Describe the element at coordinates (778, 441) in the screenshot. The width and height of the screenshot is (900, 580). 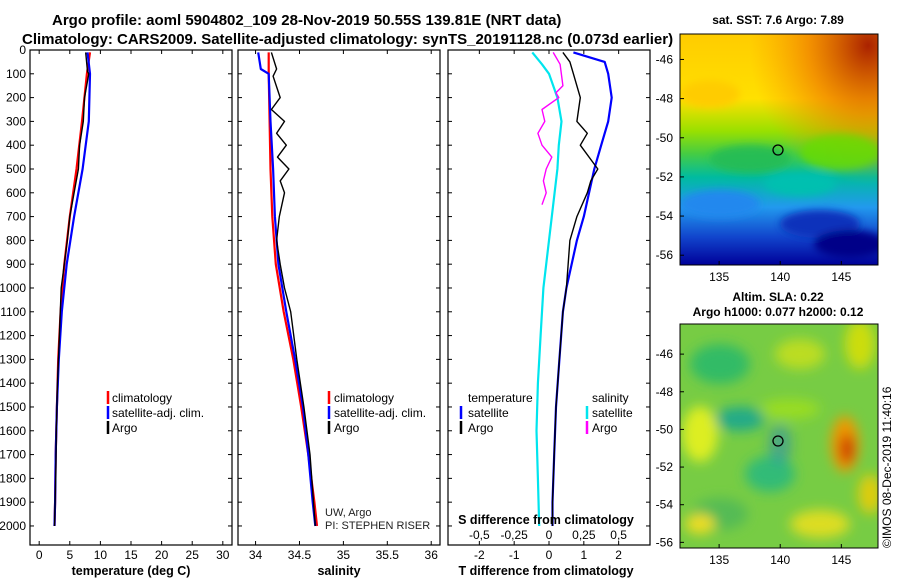
I see `sla-argo-location-marker` at that location.